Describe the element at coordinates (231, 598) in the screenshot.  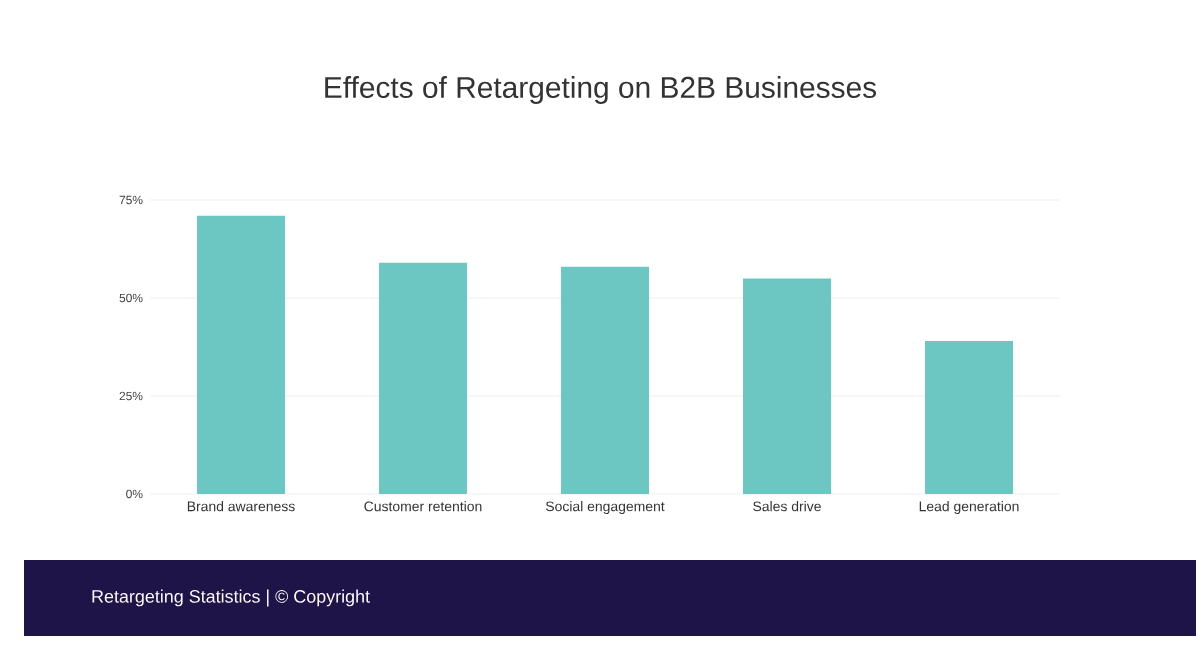
I see `text: Retargeting Statistics | © Copyright` at that location.